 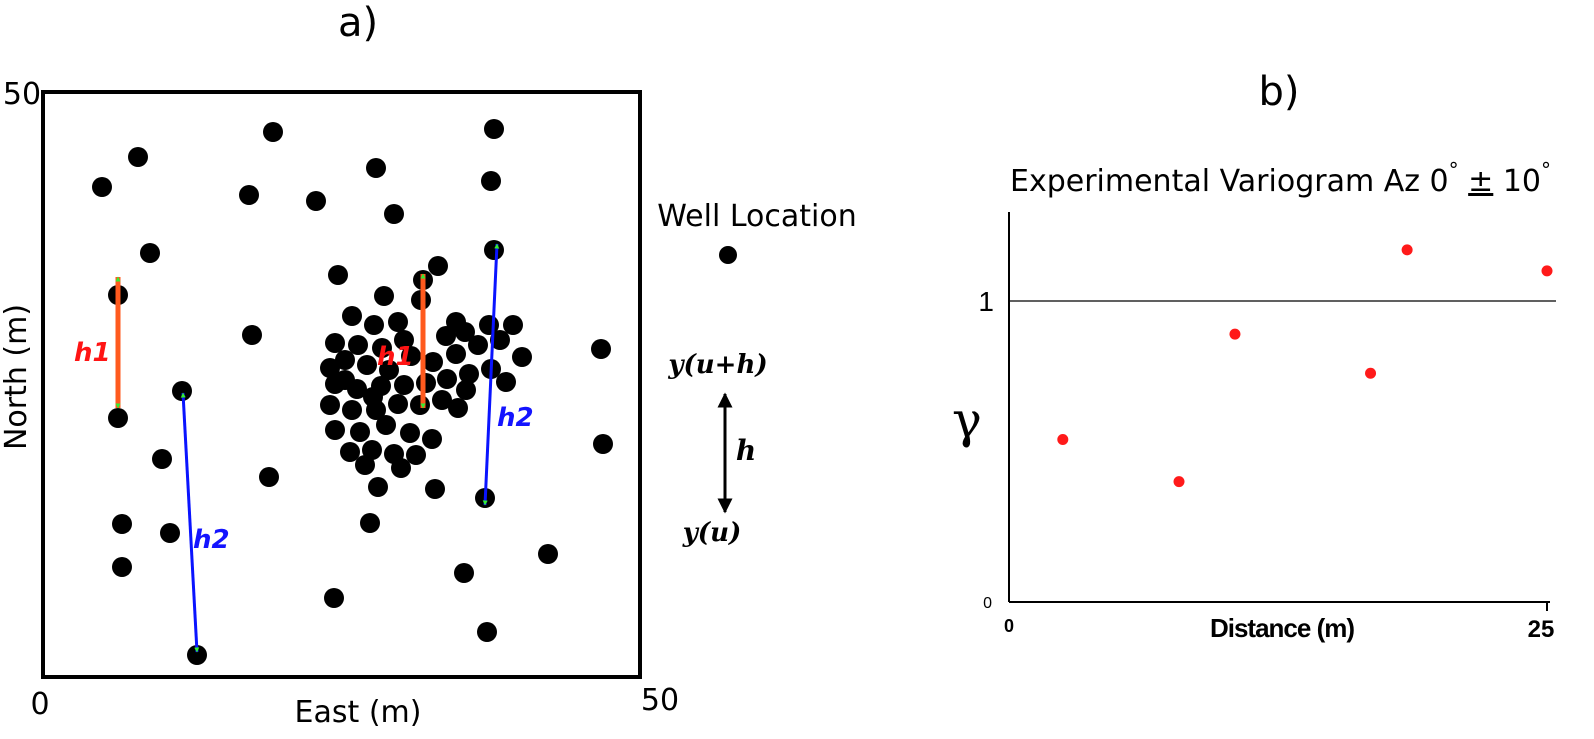 What do you see at coordinates (395, 357) in the screenshot?
I see `h1-label-center: h1` at bounding box center [395, 357].